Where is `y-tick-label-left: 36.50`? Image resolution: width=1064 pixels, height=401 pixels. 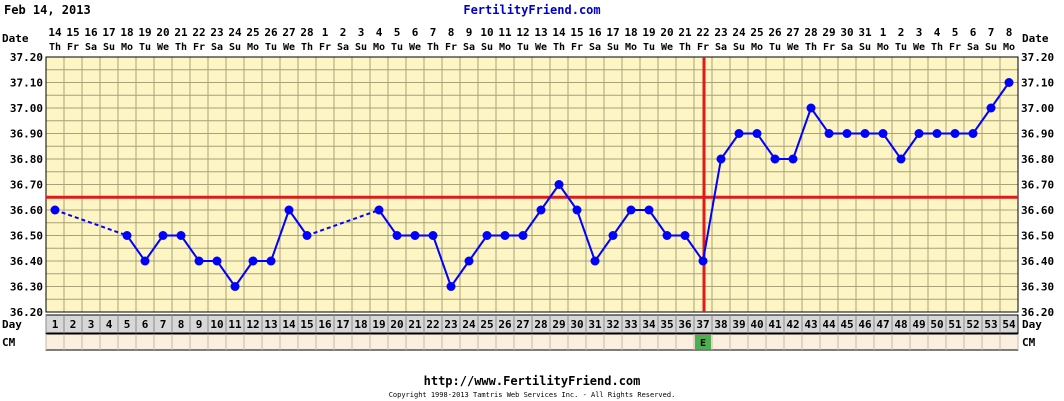
y-tick-label-left: 36.50 is located at coordinates (26, 236).